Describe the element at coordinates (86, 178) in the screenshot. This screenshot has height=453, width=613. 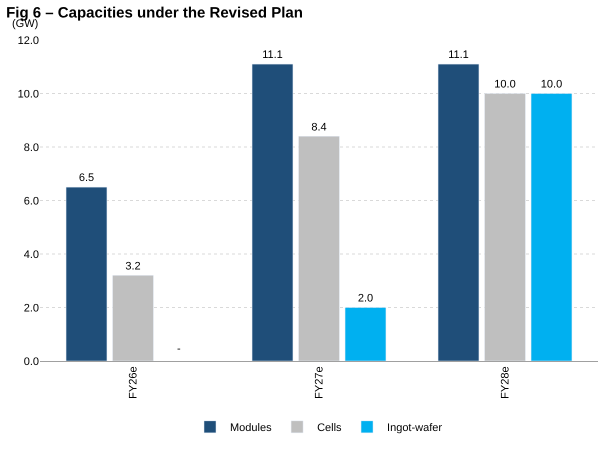
I see `data-label: 6.5` at that location.